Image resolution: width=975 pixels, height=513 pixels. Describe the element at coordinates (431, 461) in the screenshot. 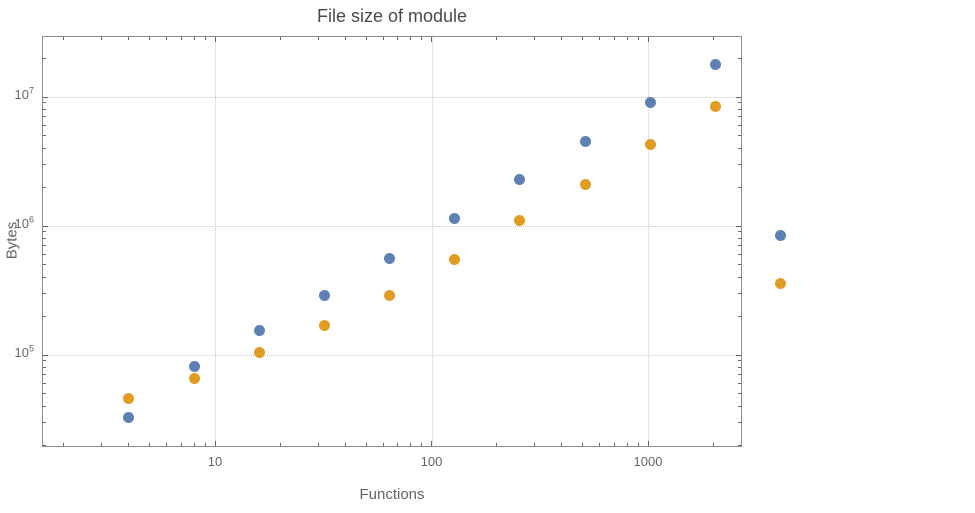

I see `x-tick-label: 100` at that location.